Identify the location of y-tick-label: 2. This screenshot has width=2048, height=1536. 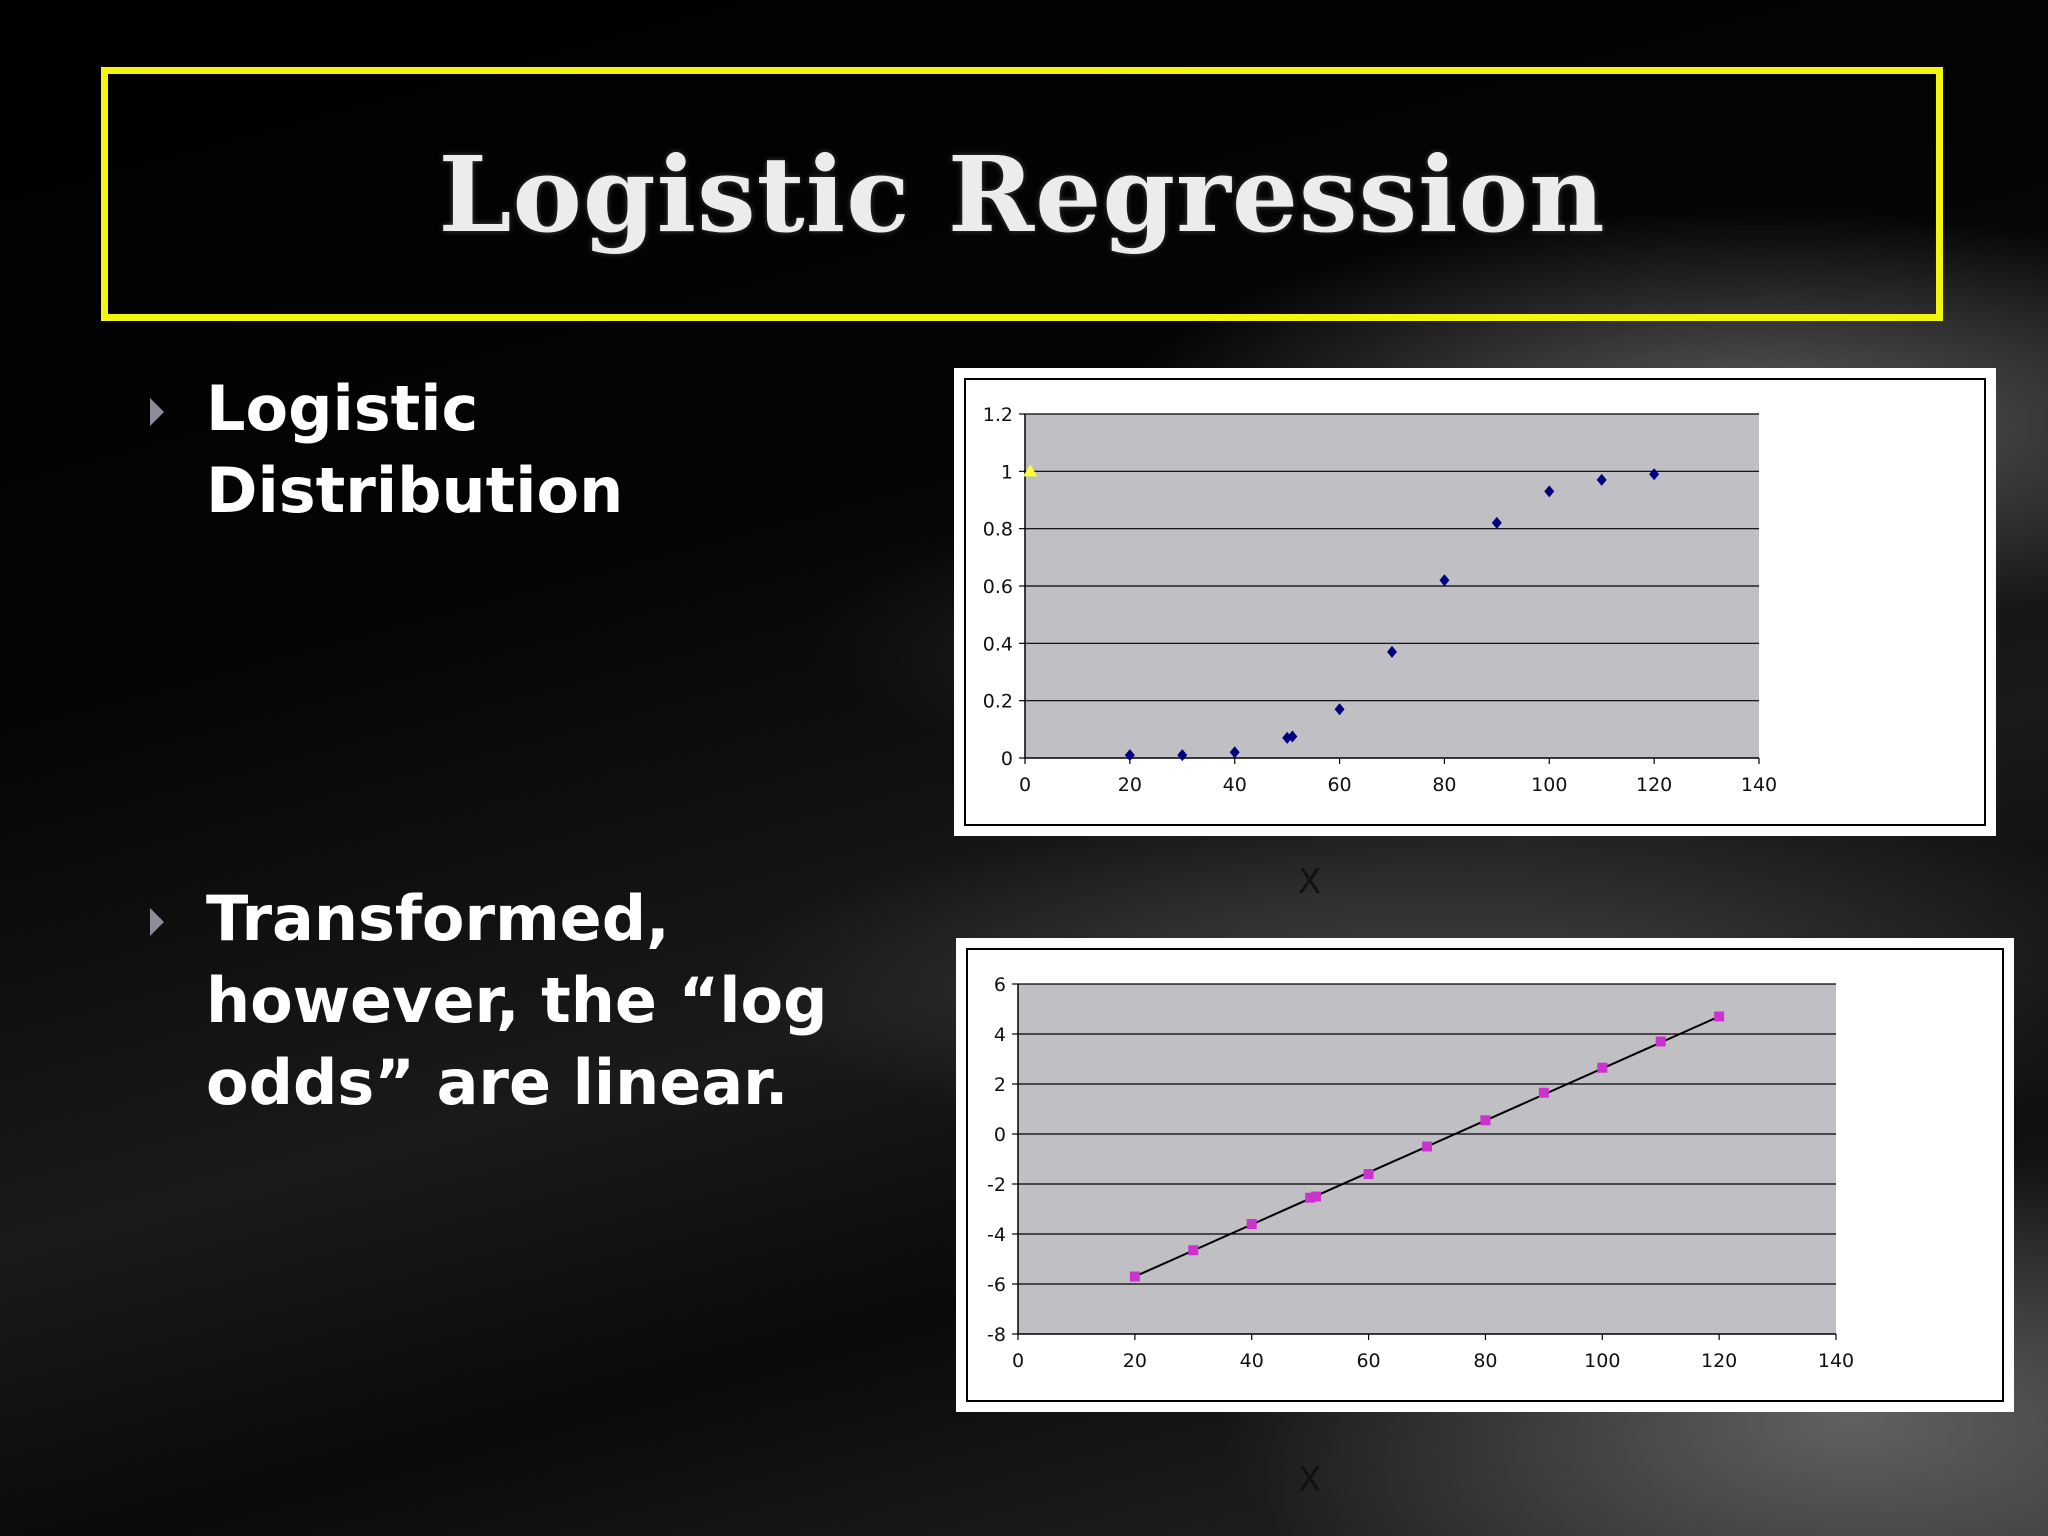
(1000, 1085).